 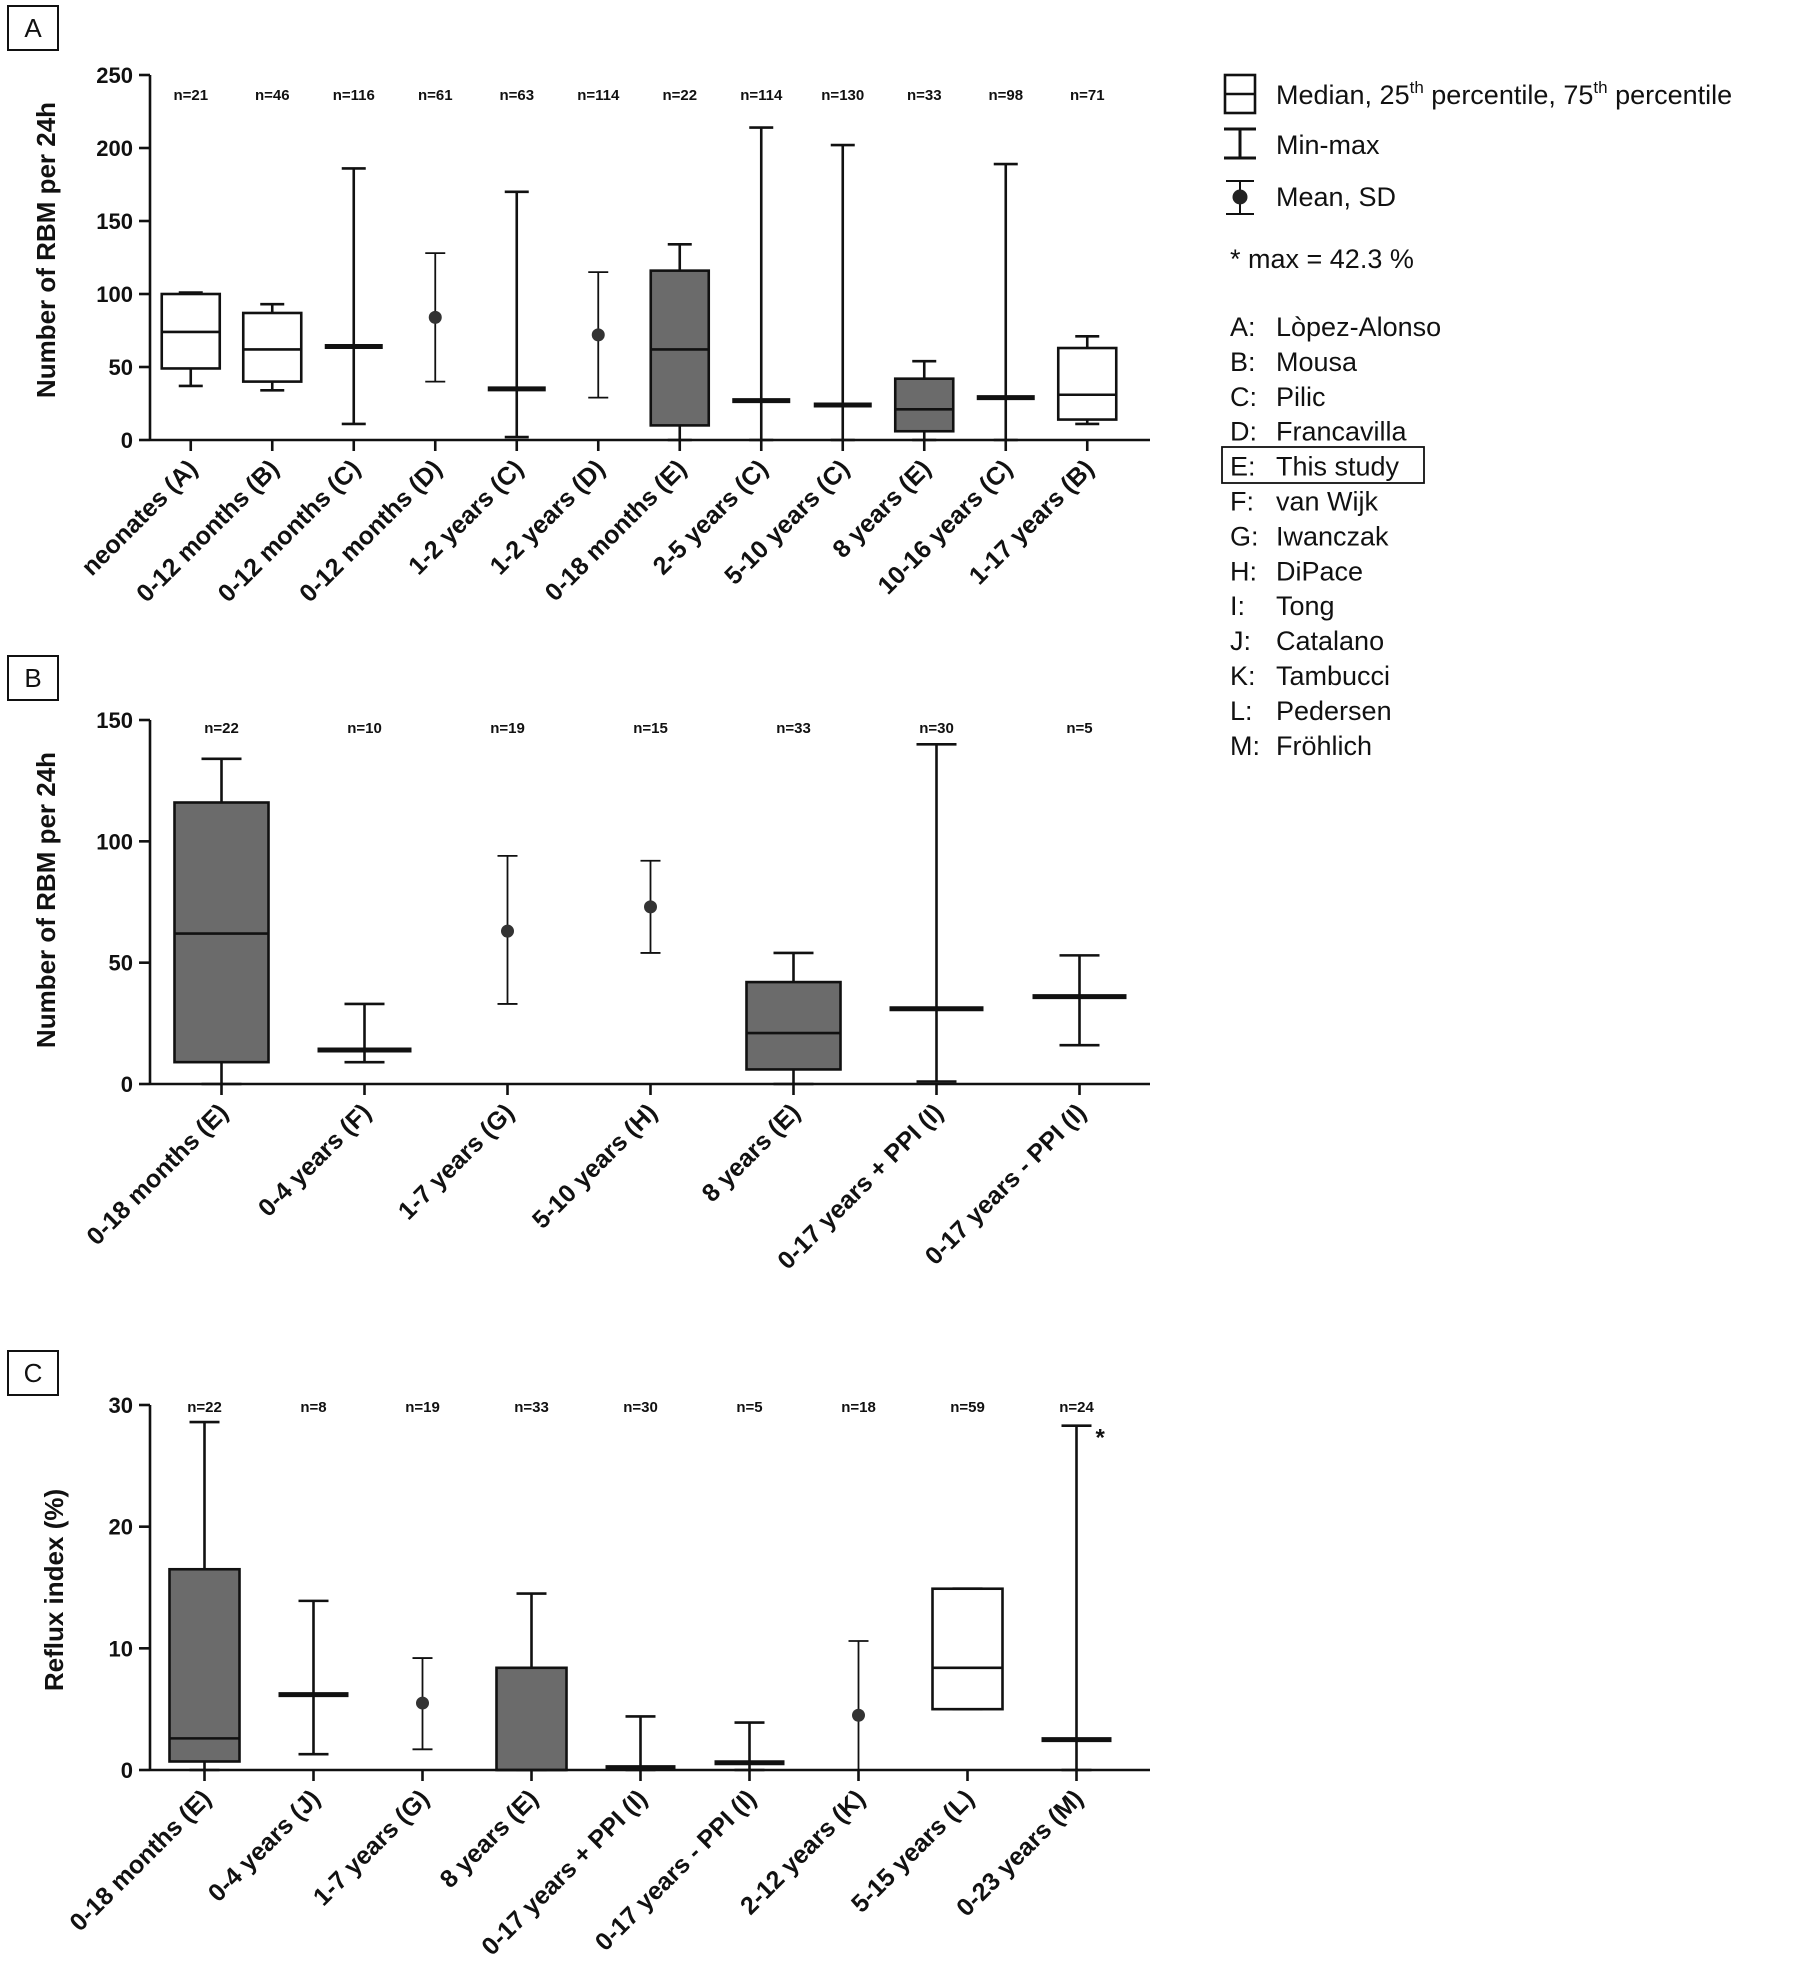 I want to click on n-label: n=22, so click(x=221, y=728).